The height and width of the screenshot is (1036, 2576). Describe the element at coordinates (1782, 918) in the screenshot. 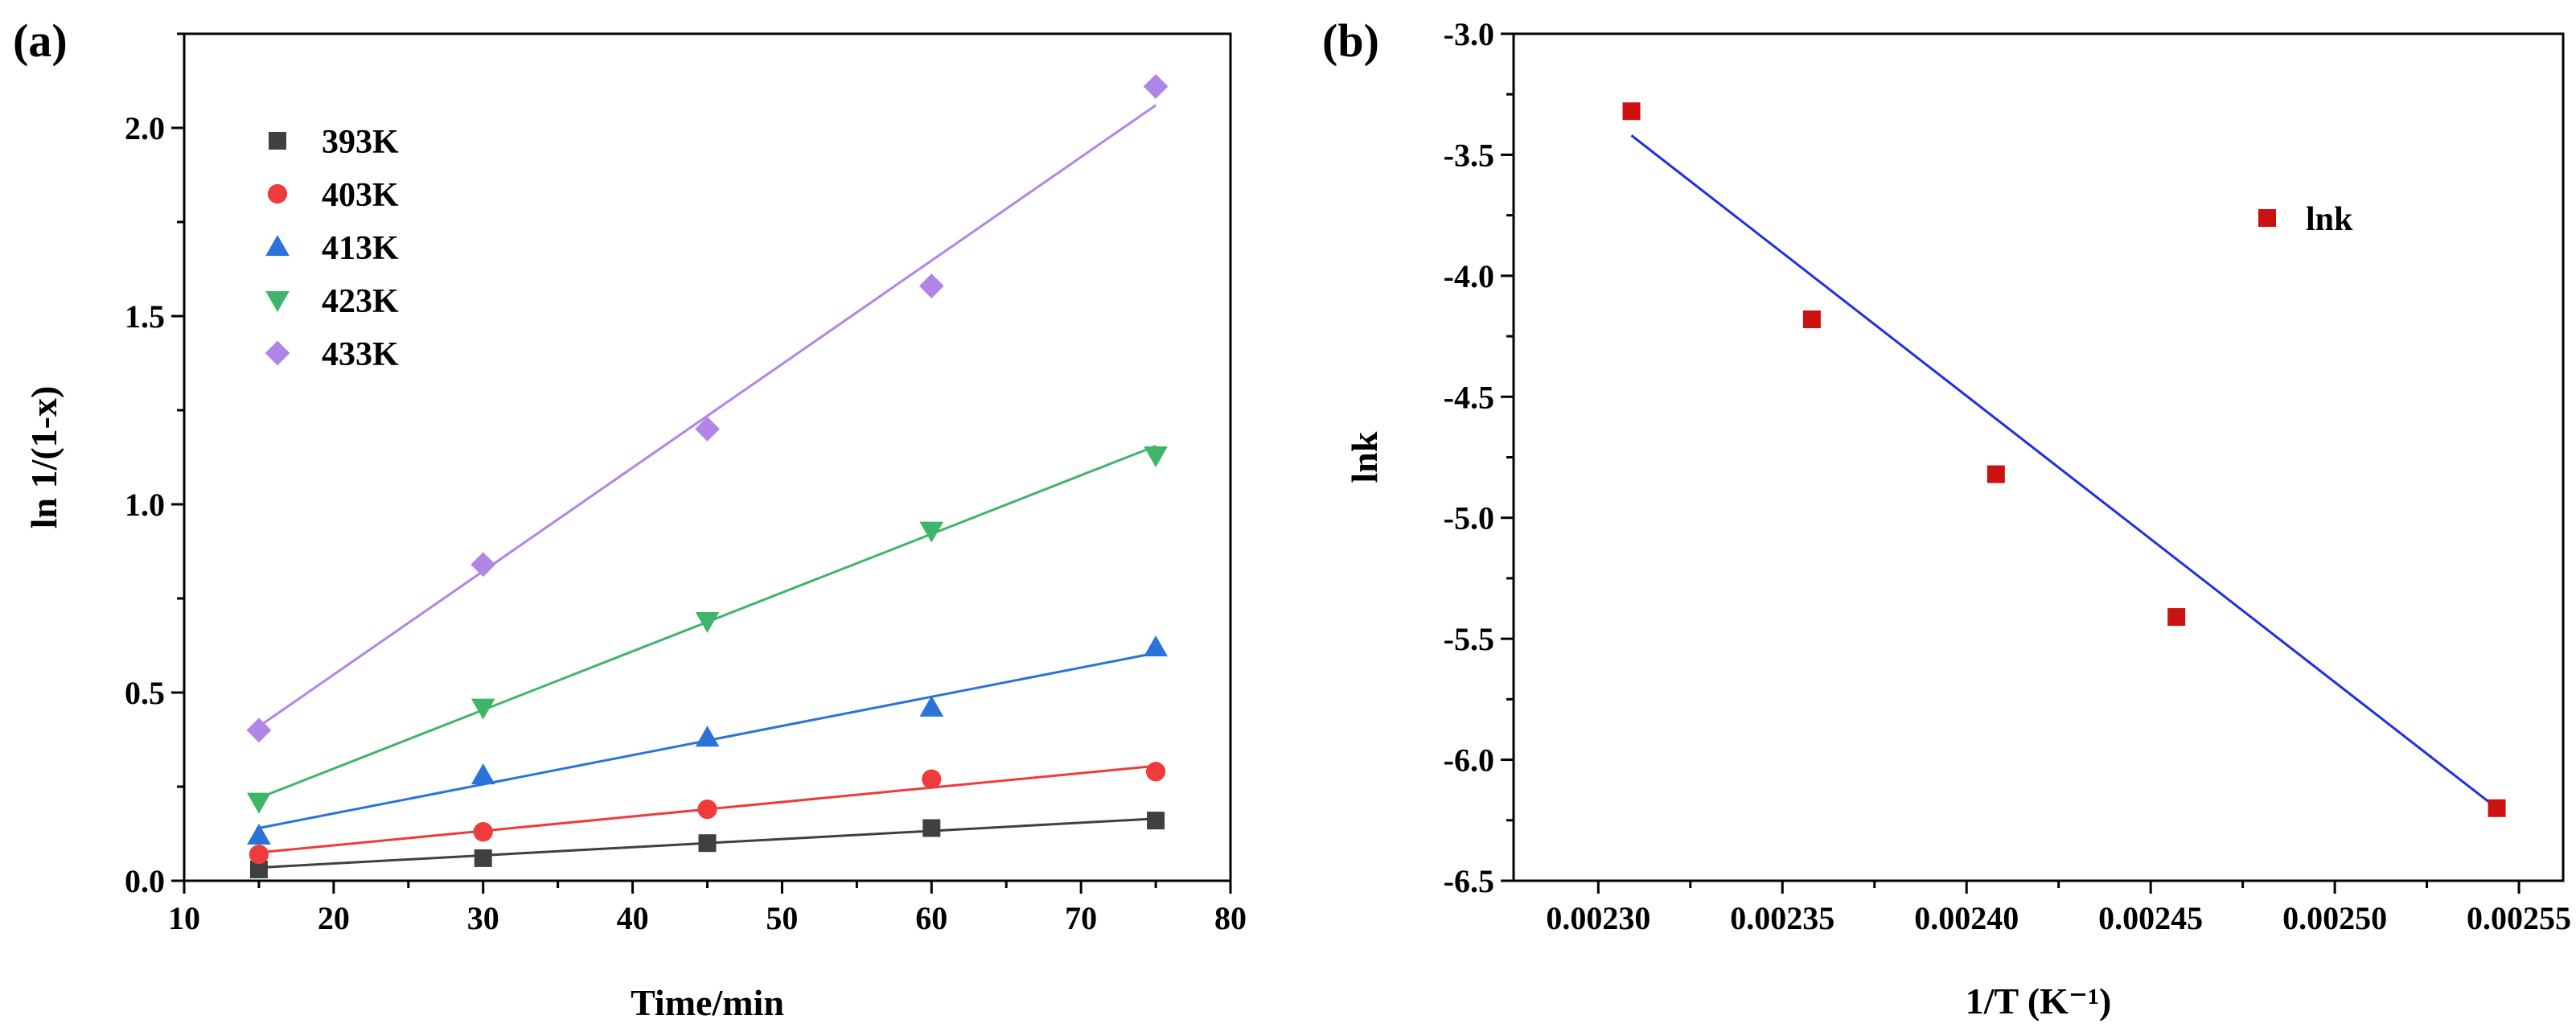

I see `b-x-tick-label: 0.00235` at that location.